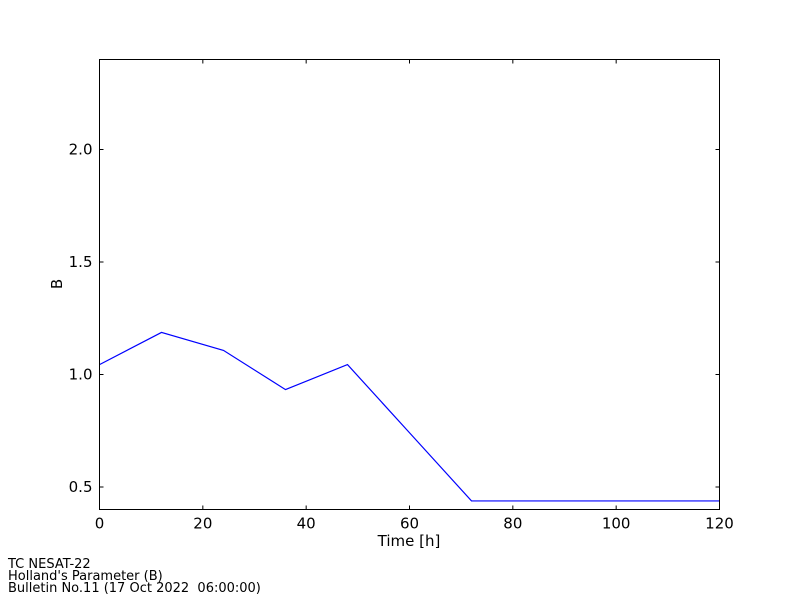  I want to click on x-tick-label: 120, so click(719, 524).